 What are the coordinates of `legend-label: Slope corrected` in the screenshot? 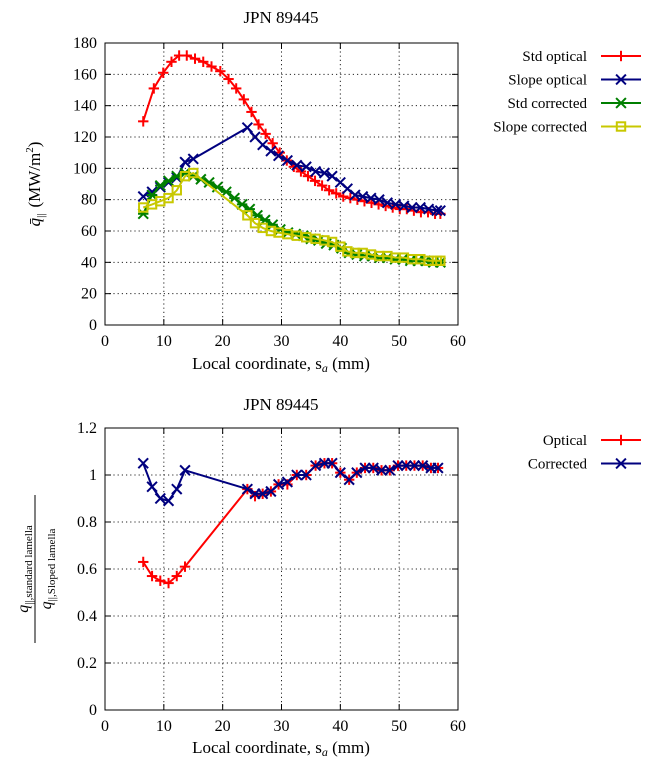 It's located at (540, 128).